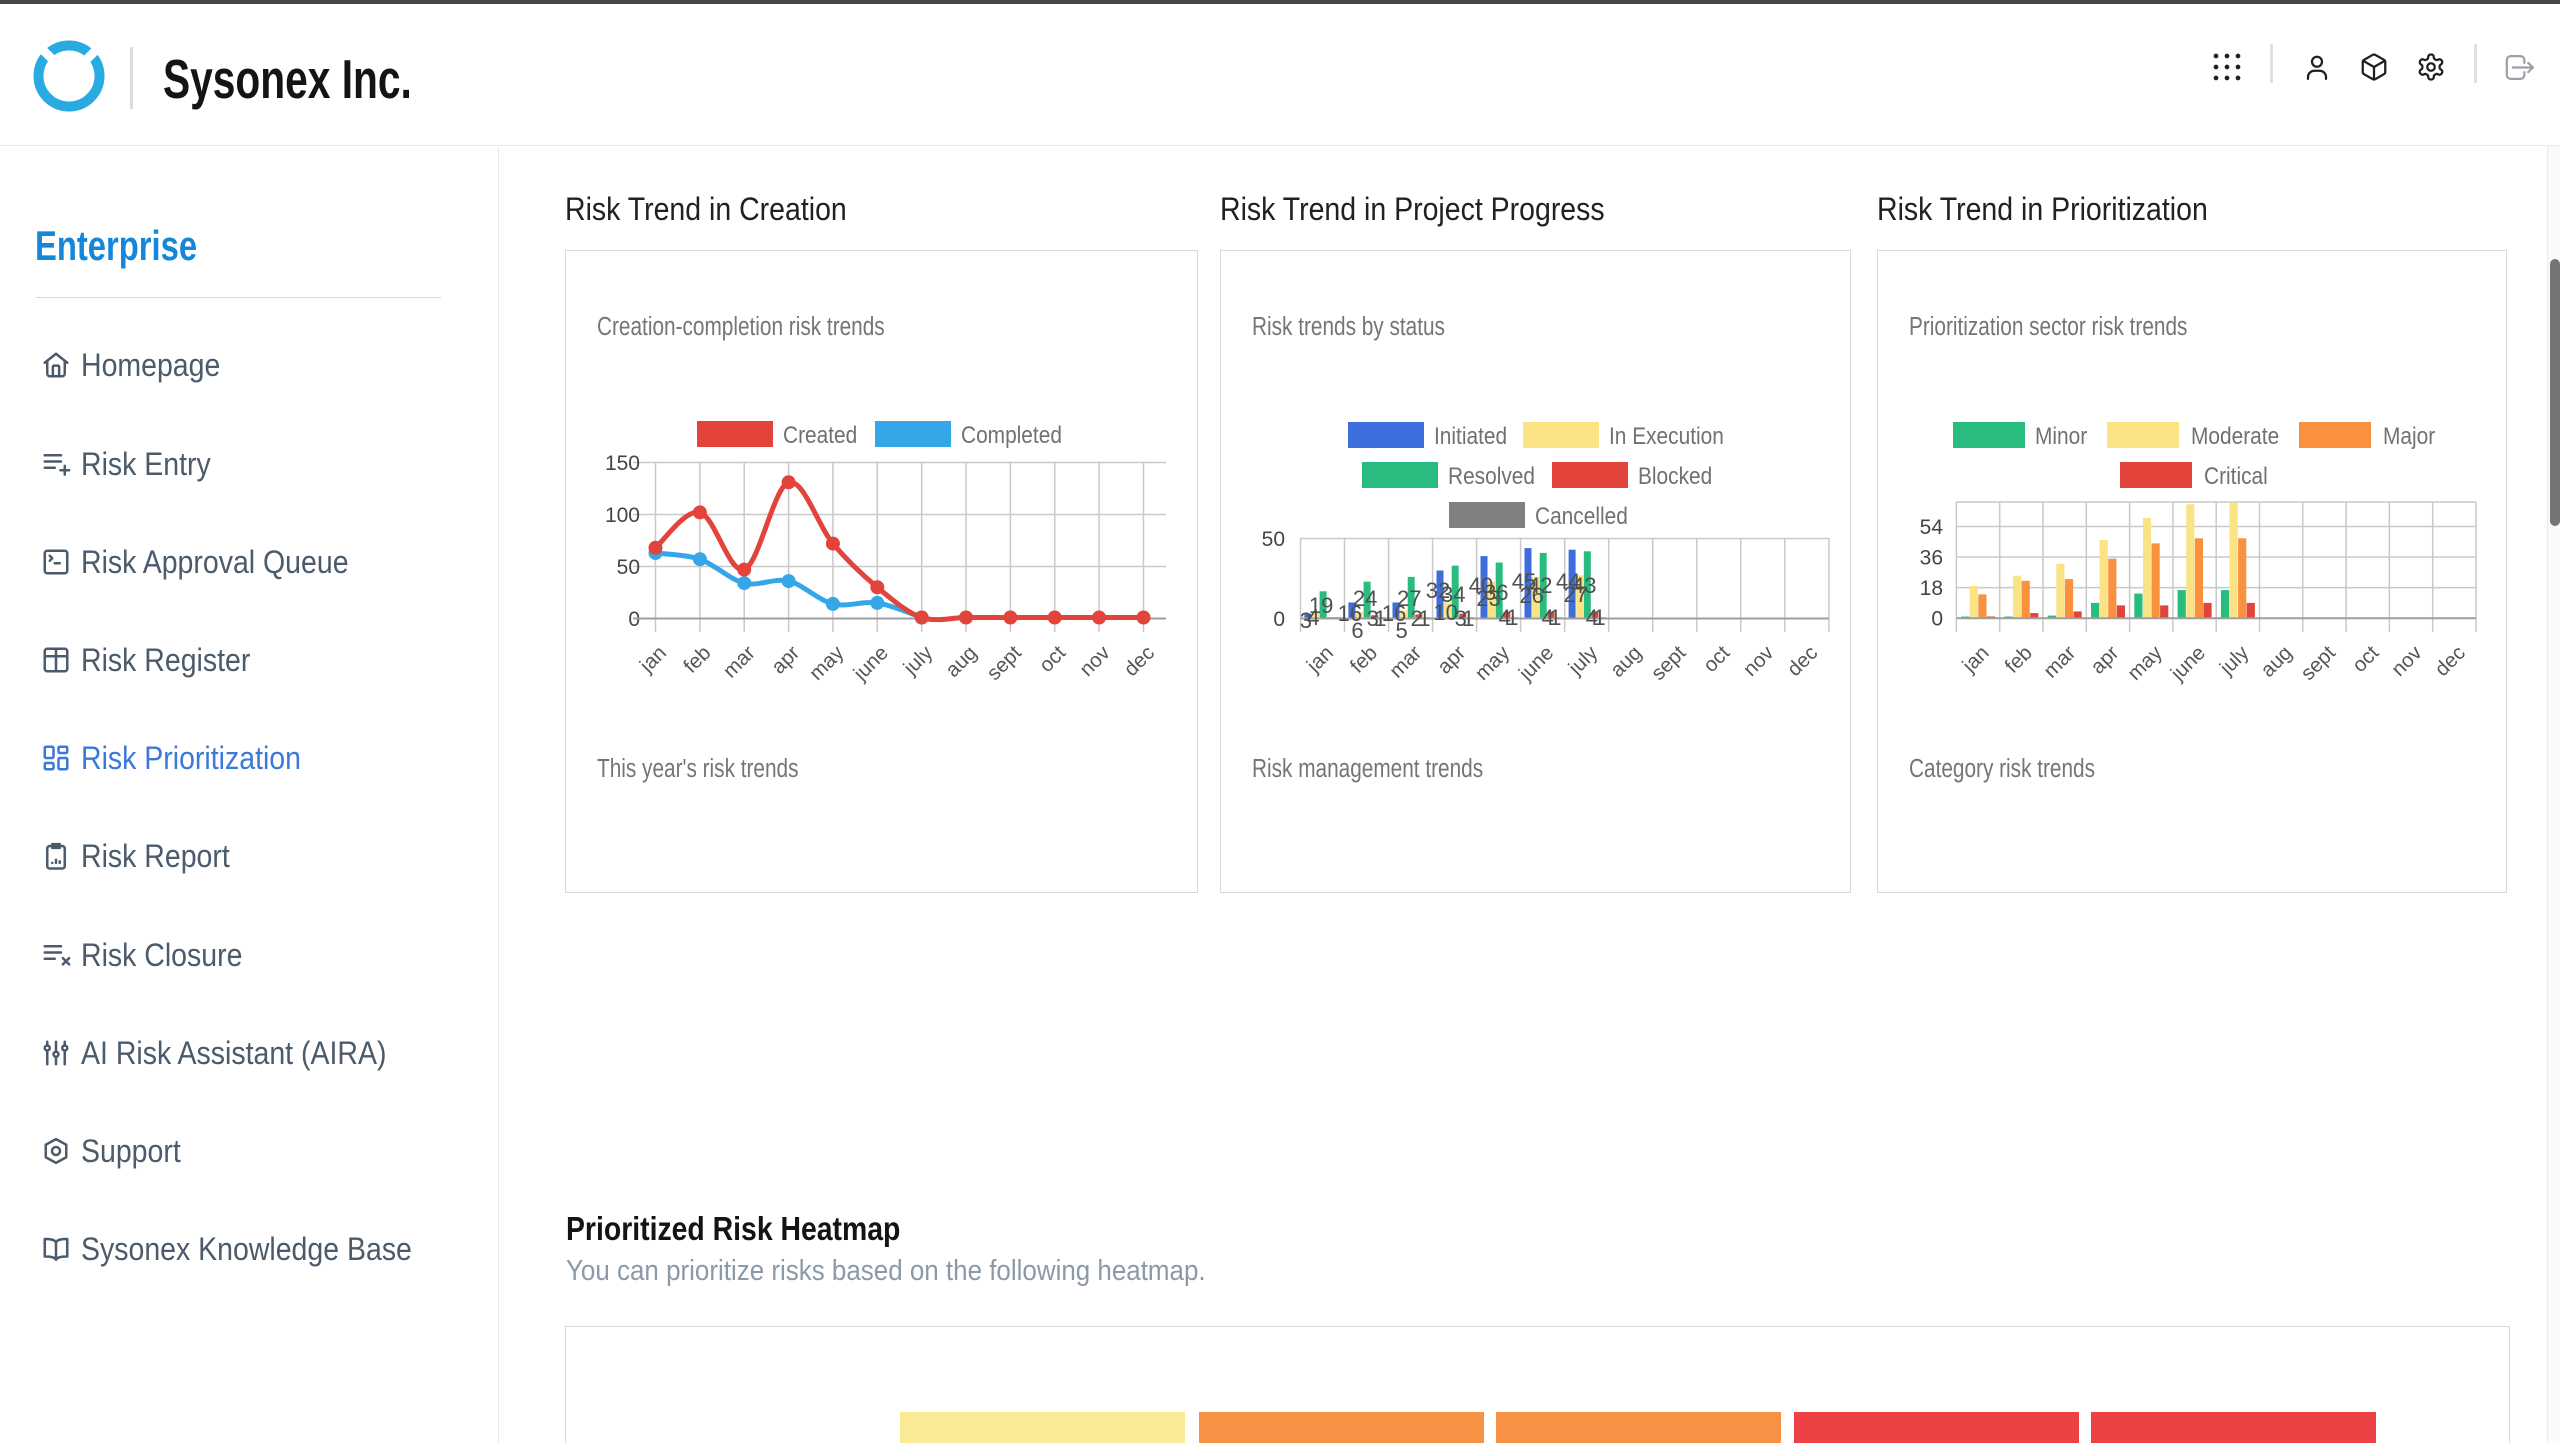  Describe the element at coordinates (820, 435) in the screenshot. I see `svg-text: Created` at that location.